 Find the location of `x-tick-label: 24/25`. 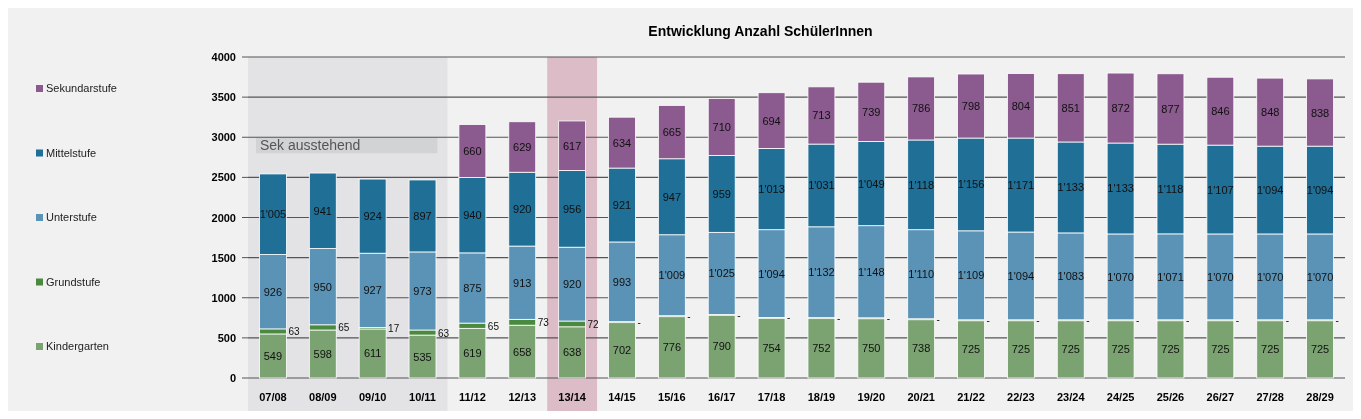

x-tick-label: 24/25 is located at coordinates (1120, 397).